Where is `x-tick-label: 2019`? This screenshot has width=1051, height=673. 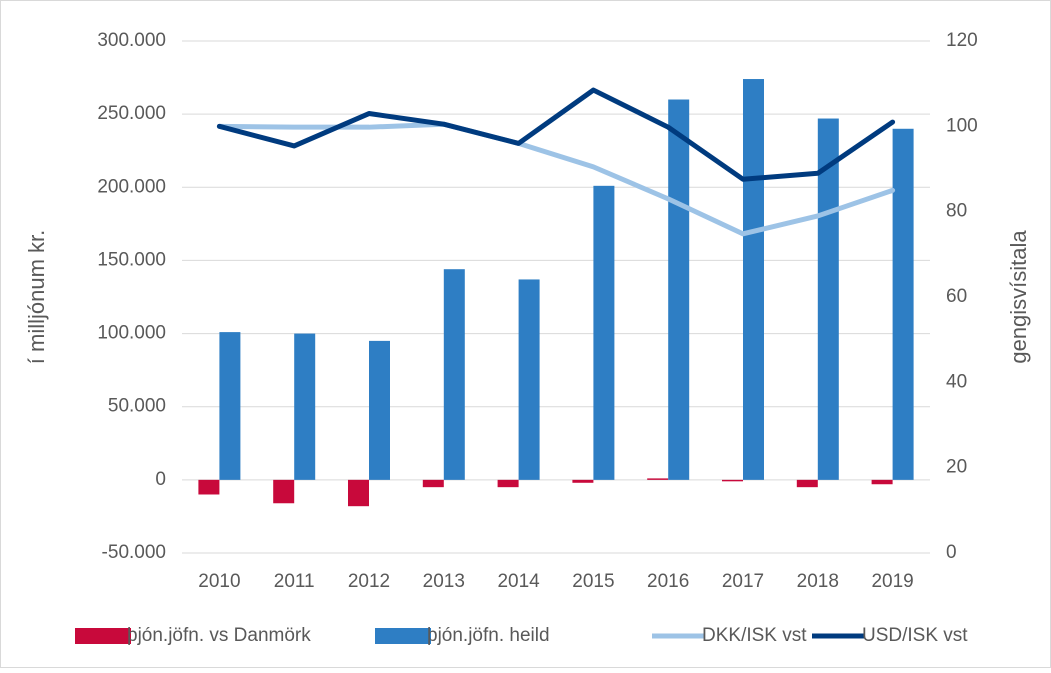 x-tick-label: 2019 is located at coordinates (892, 581).